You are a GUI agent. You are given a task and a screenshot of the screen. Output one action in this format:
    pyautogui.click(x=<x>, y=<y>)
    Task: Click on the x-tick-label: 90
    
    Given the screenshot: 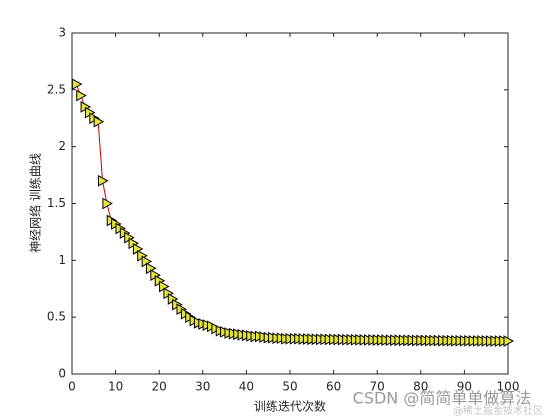 What is the action you would take?
    pyautogui.click(x=464, y=387)
    